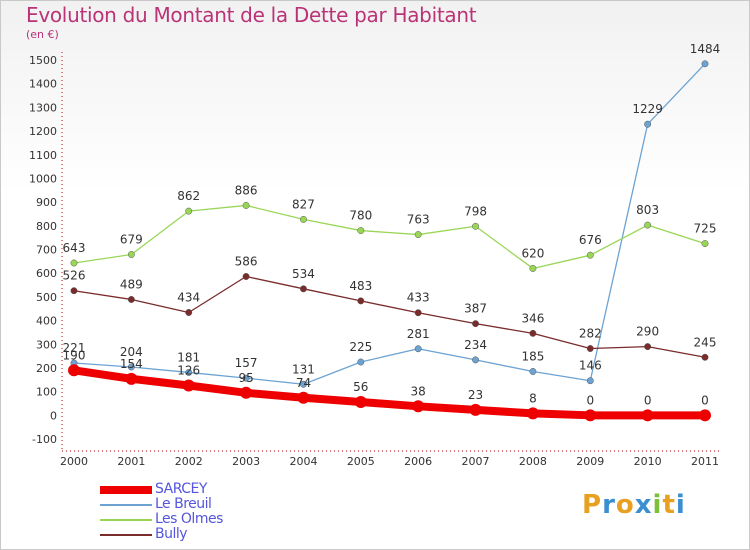  I want to click on legend-swatch, so click(126, 505).